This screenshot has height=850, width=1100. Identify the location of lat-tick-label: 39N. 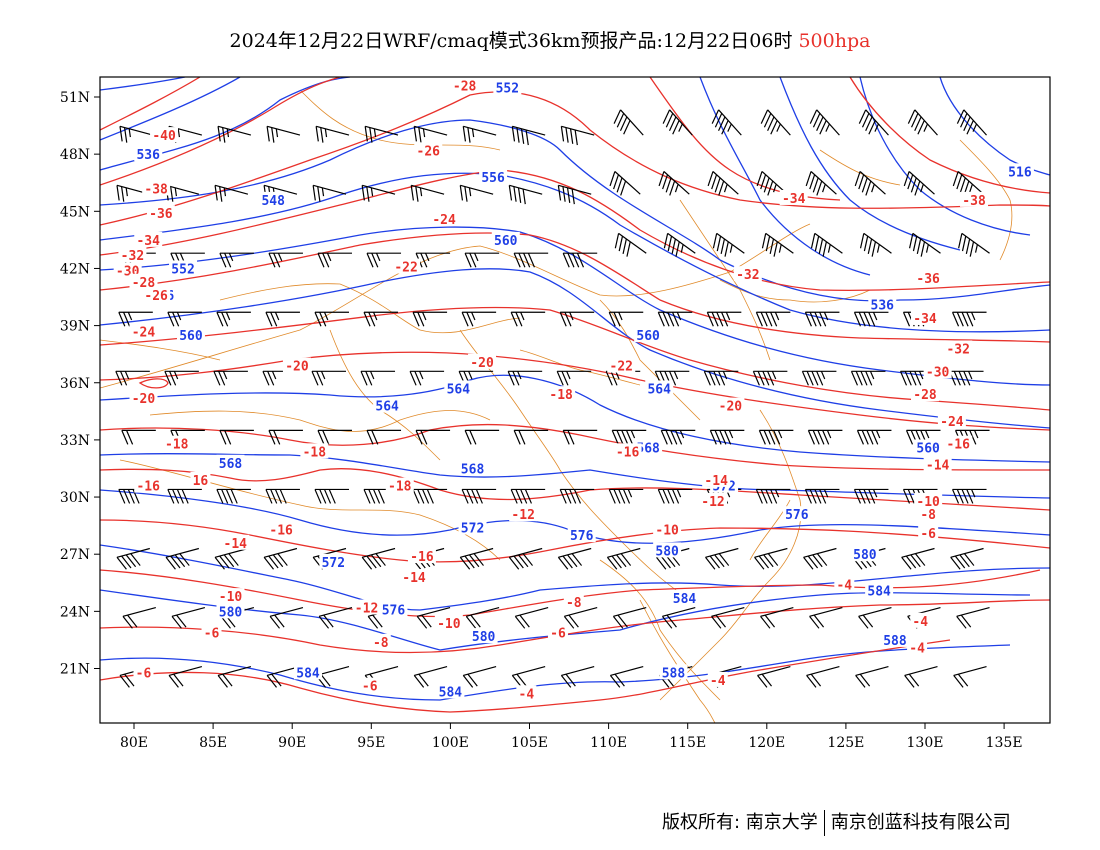
(75, 327).